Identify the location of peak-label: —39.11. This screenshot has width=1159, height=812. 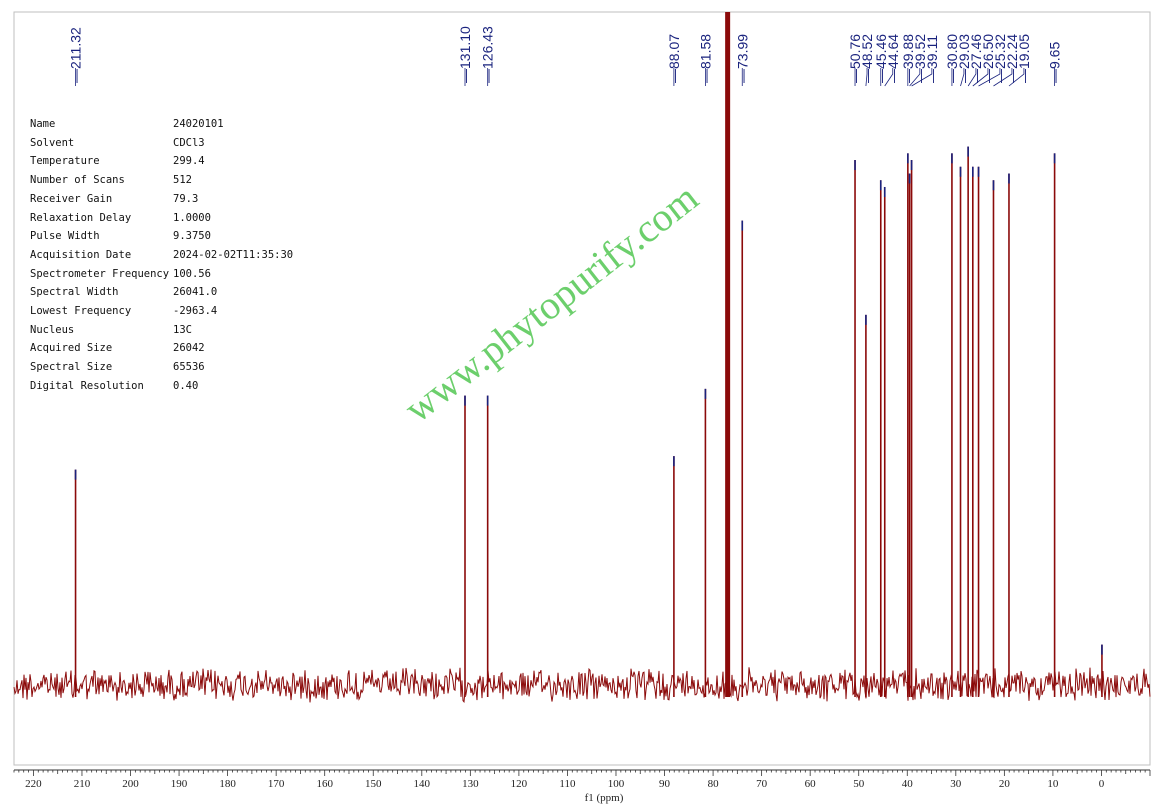
(925, 61).